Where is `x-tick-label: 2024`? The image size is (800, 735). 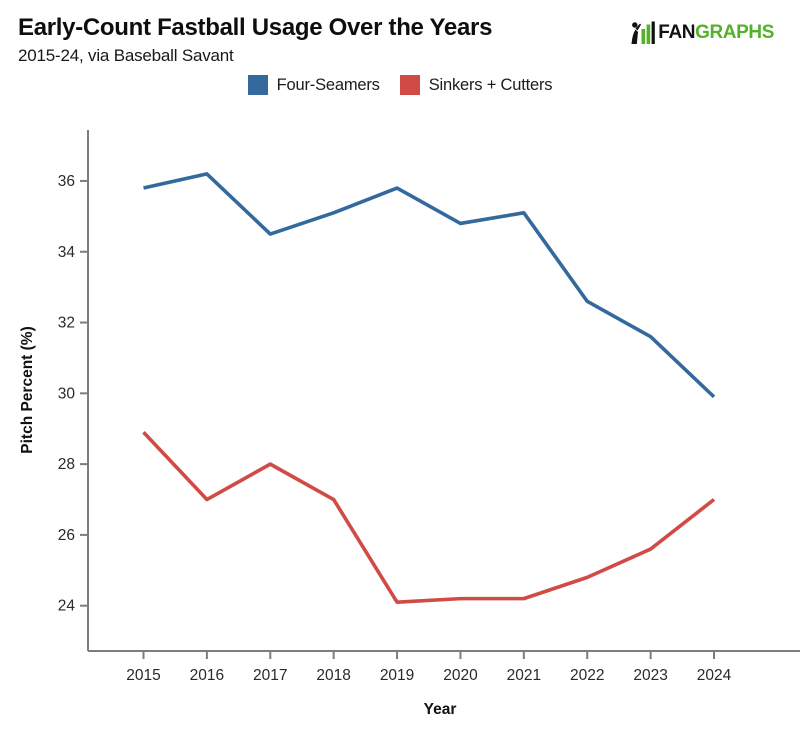
x-tick-label: 2024 is located at coordinates (714, 675).